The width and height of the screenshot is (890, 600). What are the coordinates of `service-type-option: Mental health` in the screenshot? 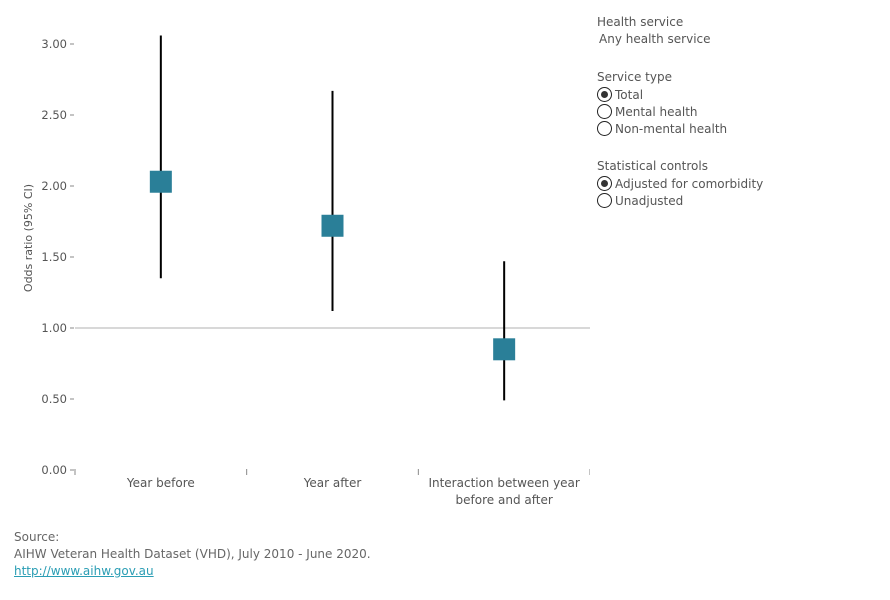 It's located at (737, 111).